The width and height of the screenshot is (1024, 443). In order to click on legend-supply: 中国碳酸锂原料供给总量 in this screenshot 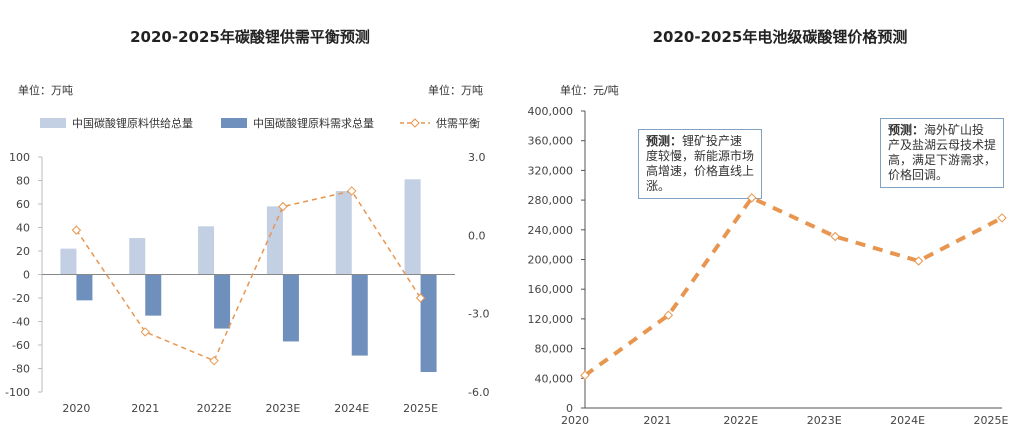, I will do `click(116, 123)`.